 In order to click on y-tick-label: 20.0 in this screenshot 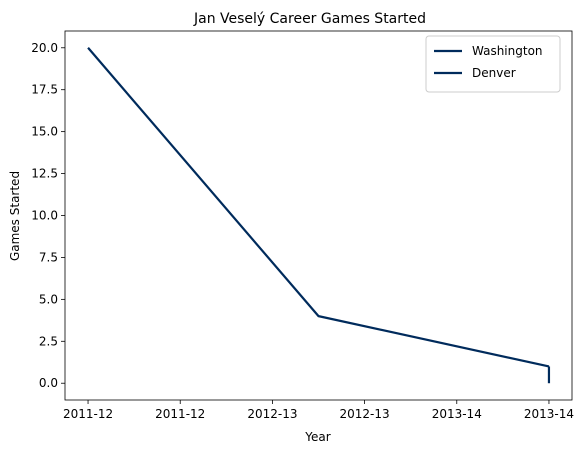, I will do `click(44, 48)`.